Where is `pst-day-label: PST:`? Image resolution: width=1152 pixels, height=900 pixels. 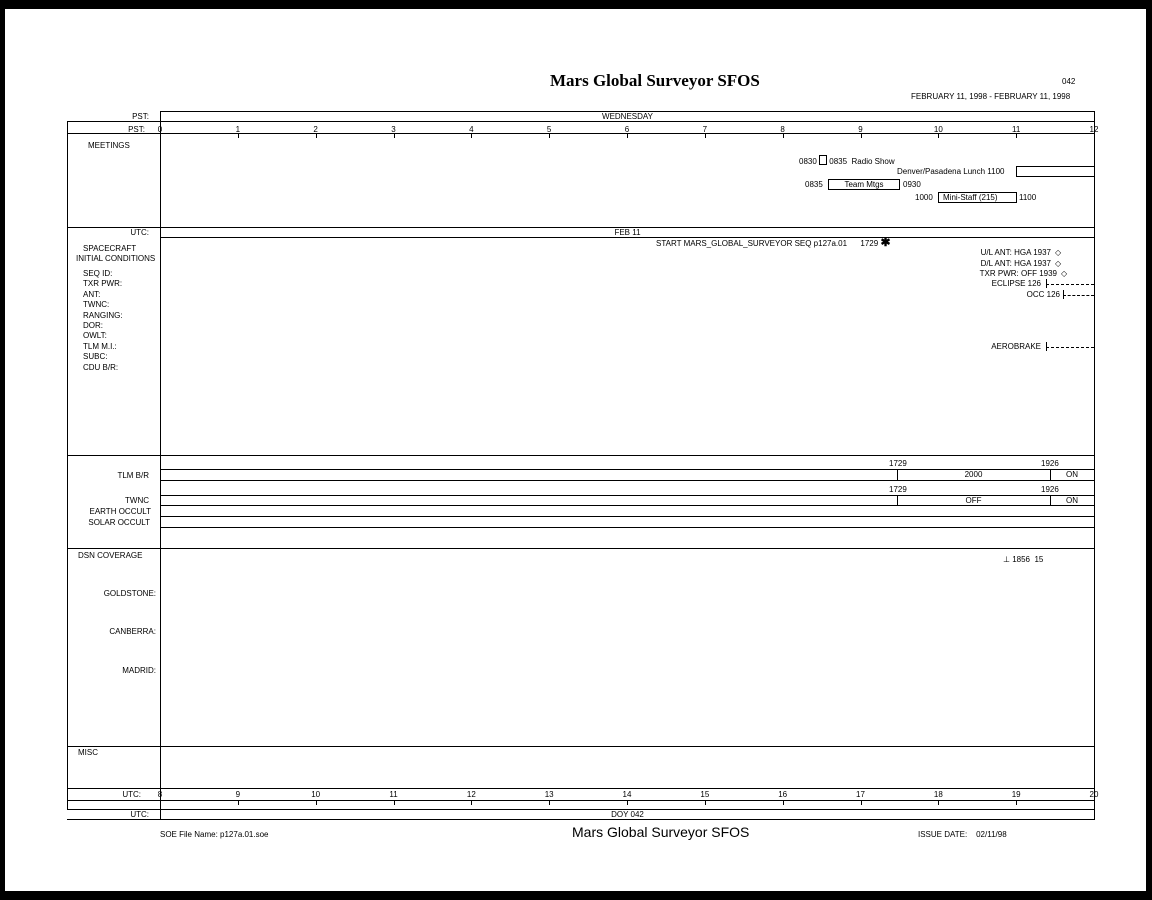 pst-day-label: PST: is located at coordinates (140, 116).